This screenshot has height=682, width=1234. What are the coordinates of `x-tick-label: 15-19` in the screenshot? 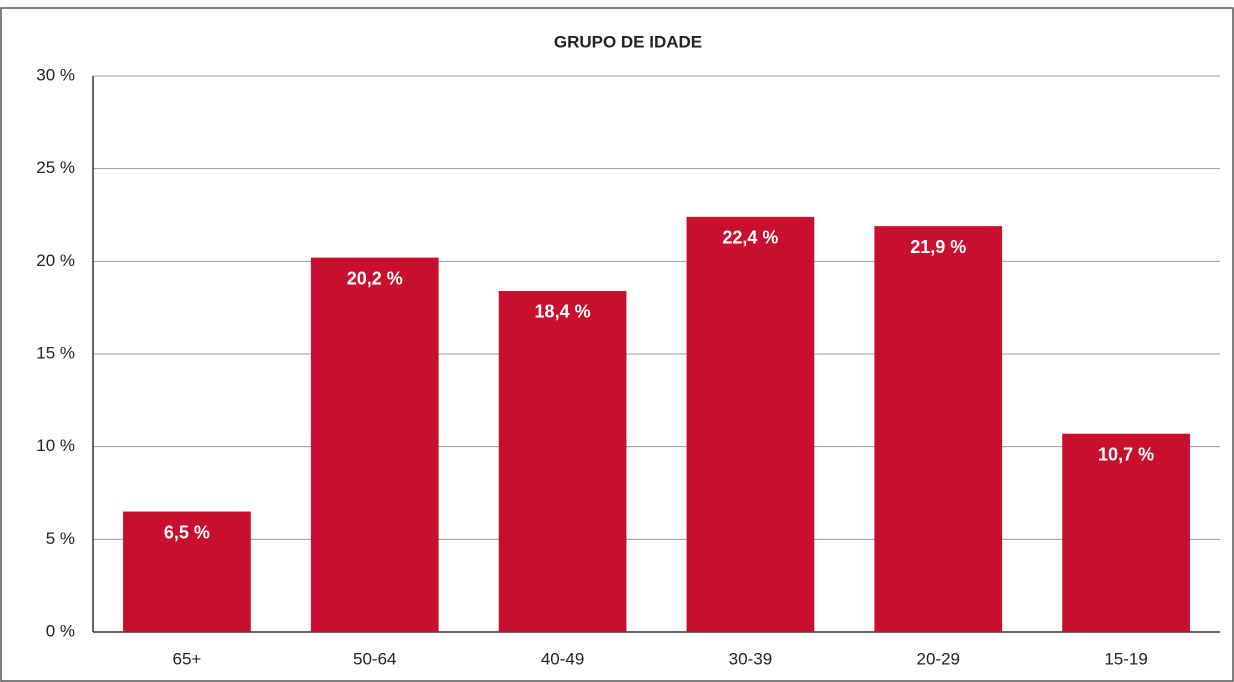 It's located at (1125, 658).